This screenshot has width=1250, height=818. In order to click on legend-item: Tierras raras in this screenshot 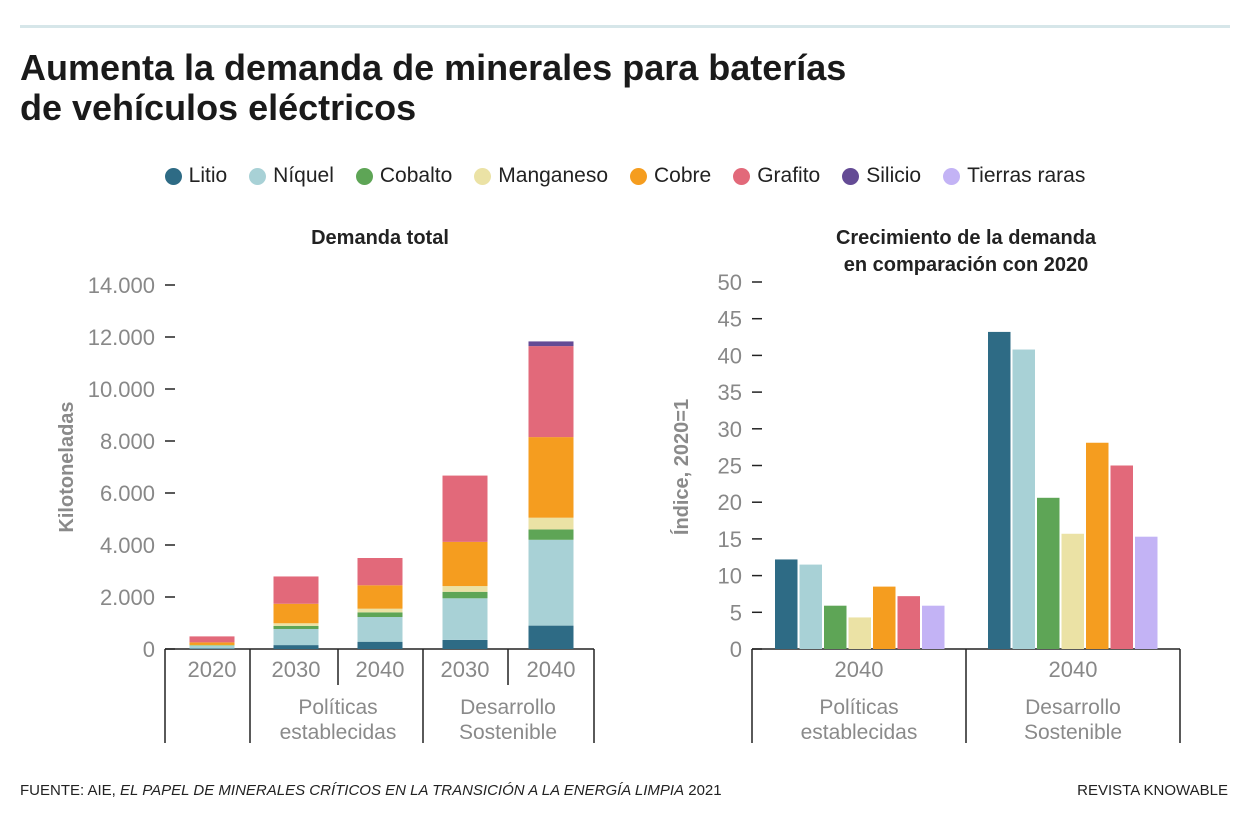, I will do `click(1014, 176)`.